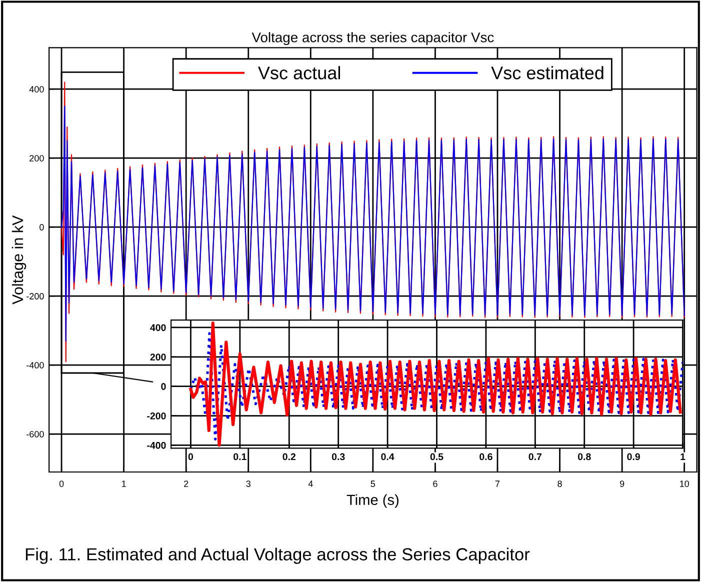  I want to click on x-tick-label: 8, so click(560, 483).